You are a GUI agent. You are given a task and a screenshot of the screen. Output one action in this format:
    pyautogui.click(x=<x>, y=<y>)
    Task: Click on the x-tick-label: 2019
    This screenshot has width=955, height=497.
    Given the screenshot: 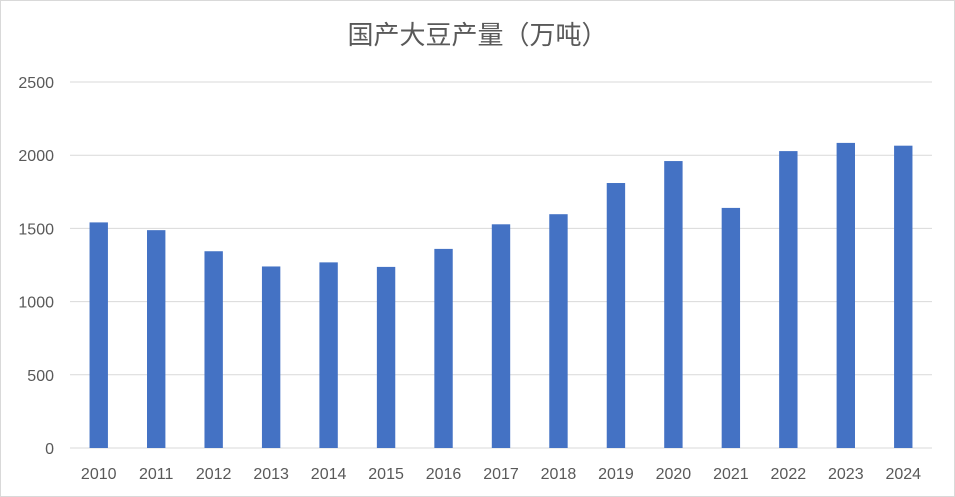 What is the action you would take?
    pyautogui.click(x=616, y=474)
    